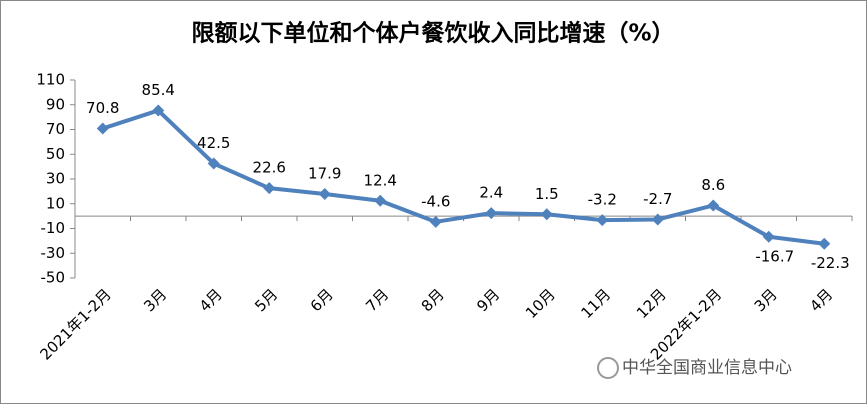 The width and height of the screenshot is (867, 408). What do you see at coordinates (213, 143) in the screenshot?
I see `data-label: 42.5` at bounding box center [213, 143].